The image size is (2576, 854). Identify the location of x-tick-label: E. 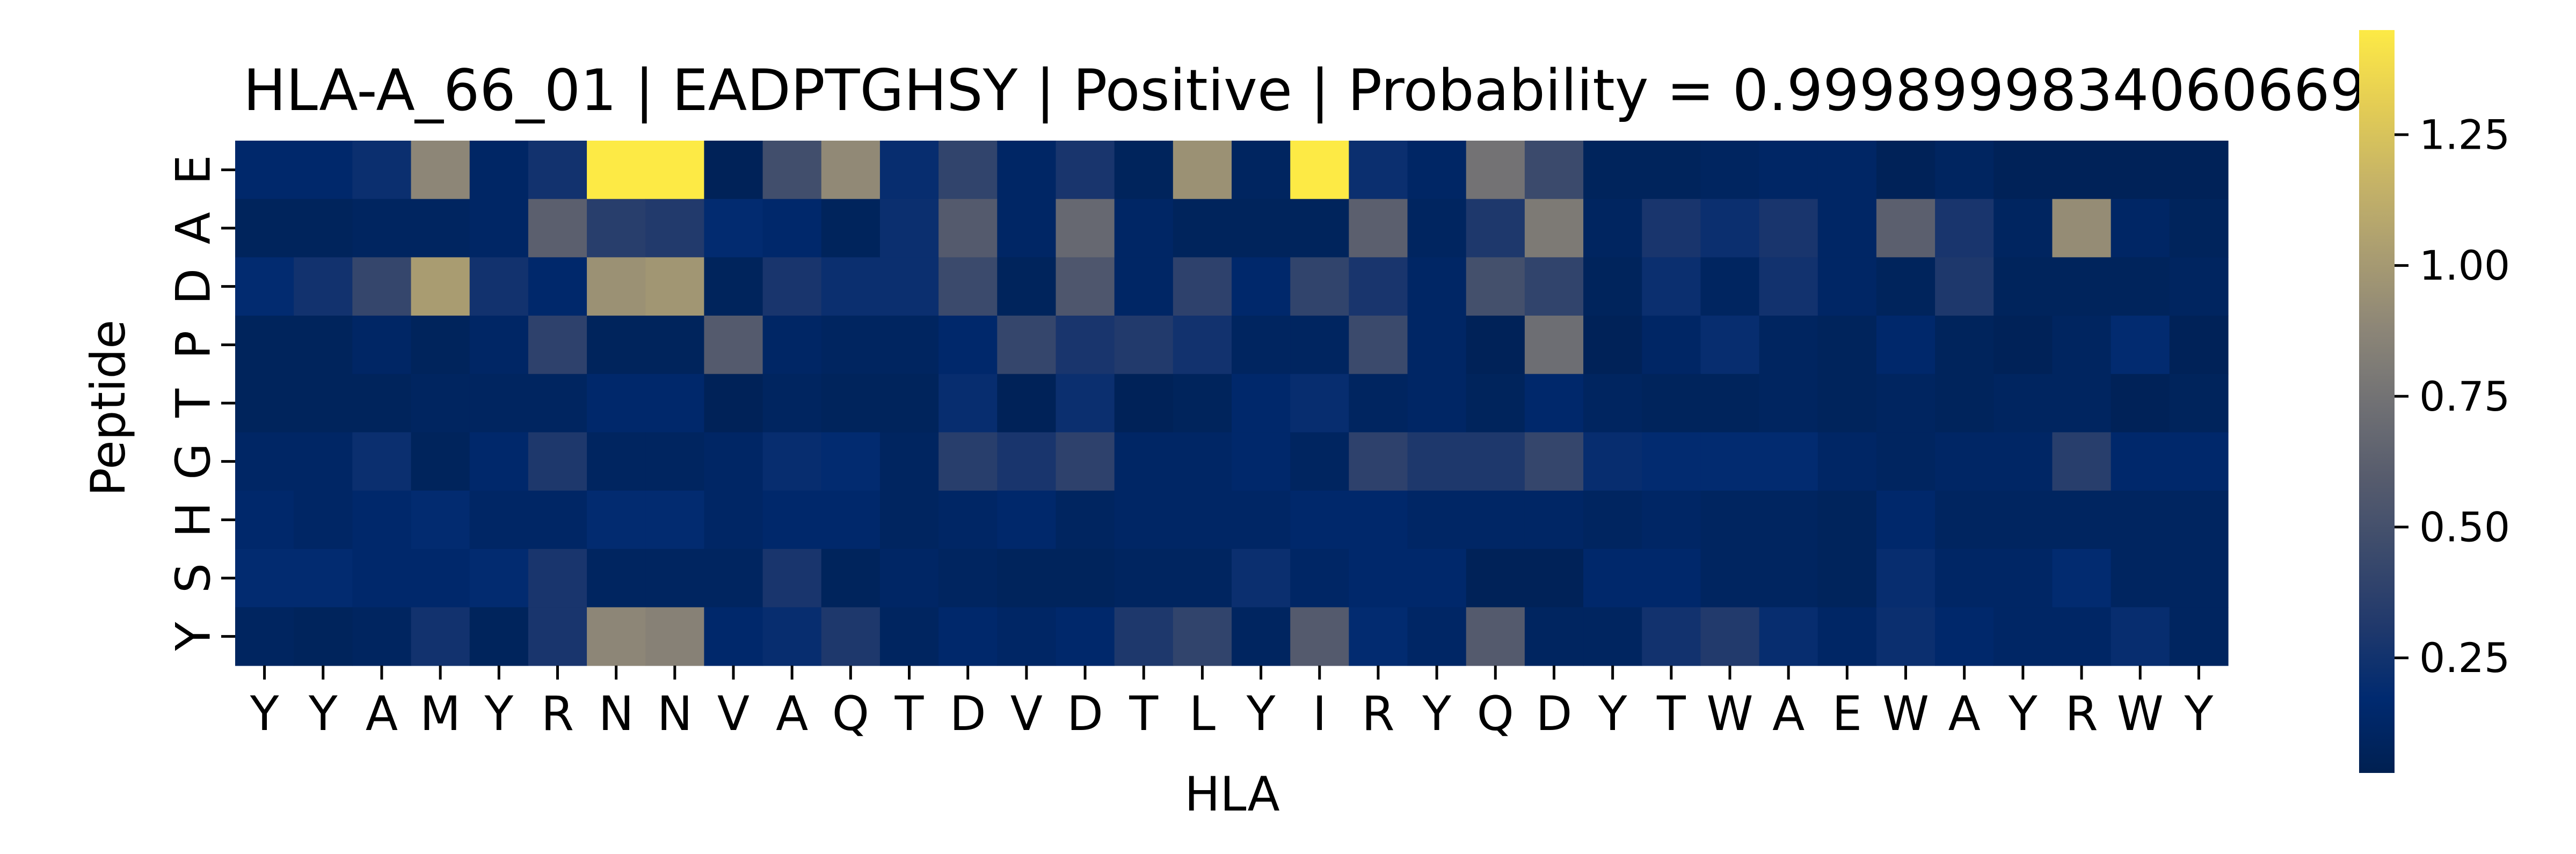
(1847, 713).